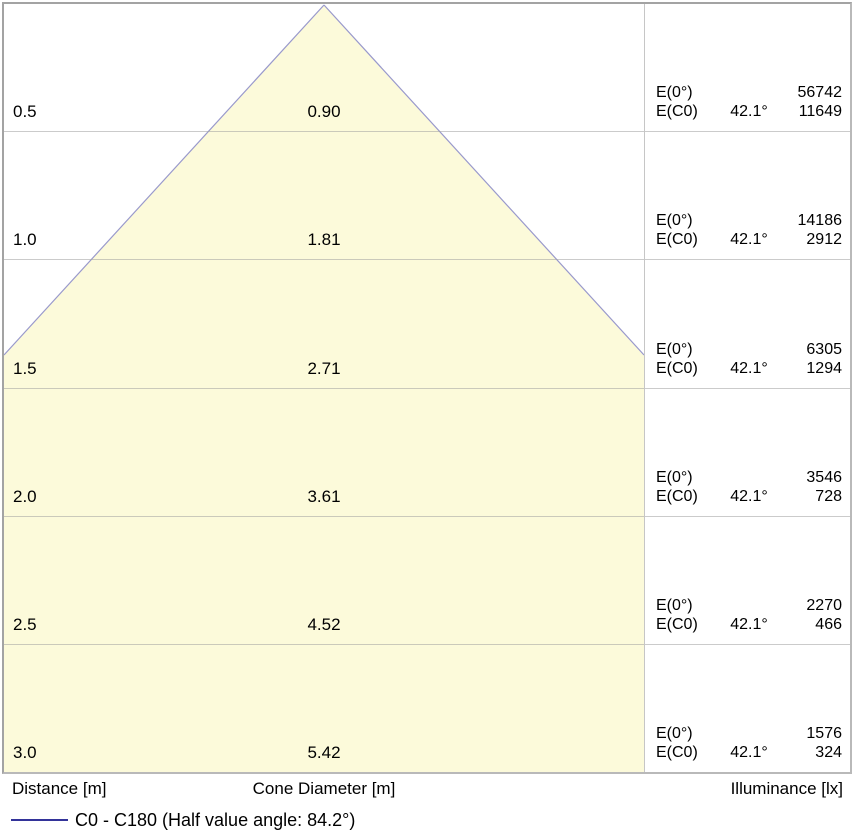 The width and height of the screenshot is (864, 838). What do you see at coordinates (747, 708) in the screenshot?
I see `illuminance-row: E(0°) 1576 E(C0) 42.1° 324` at bounding box center [747, 708].